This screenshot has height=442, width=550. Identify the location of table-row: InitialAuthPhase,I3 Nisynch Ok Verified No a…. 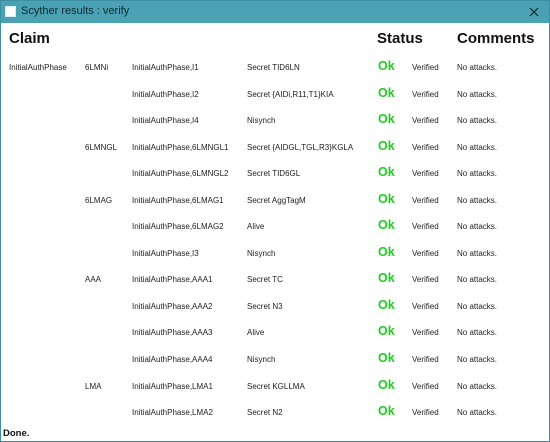
(275, 254).